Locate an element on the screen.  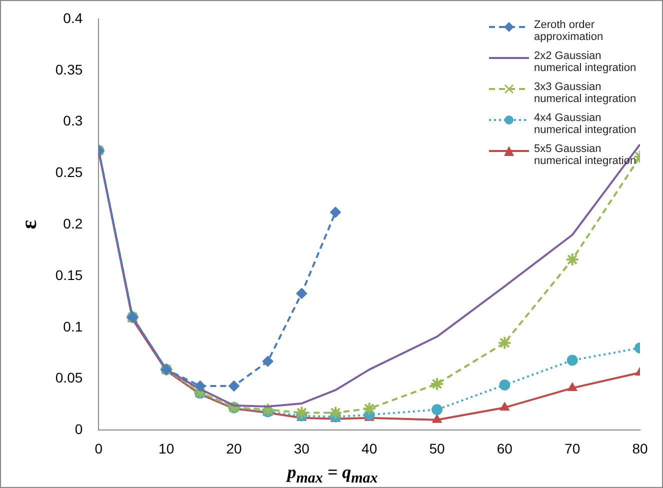
x-tick-label: 20 is located at coordinates (234, 448).